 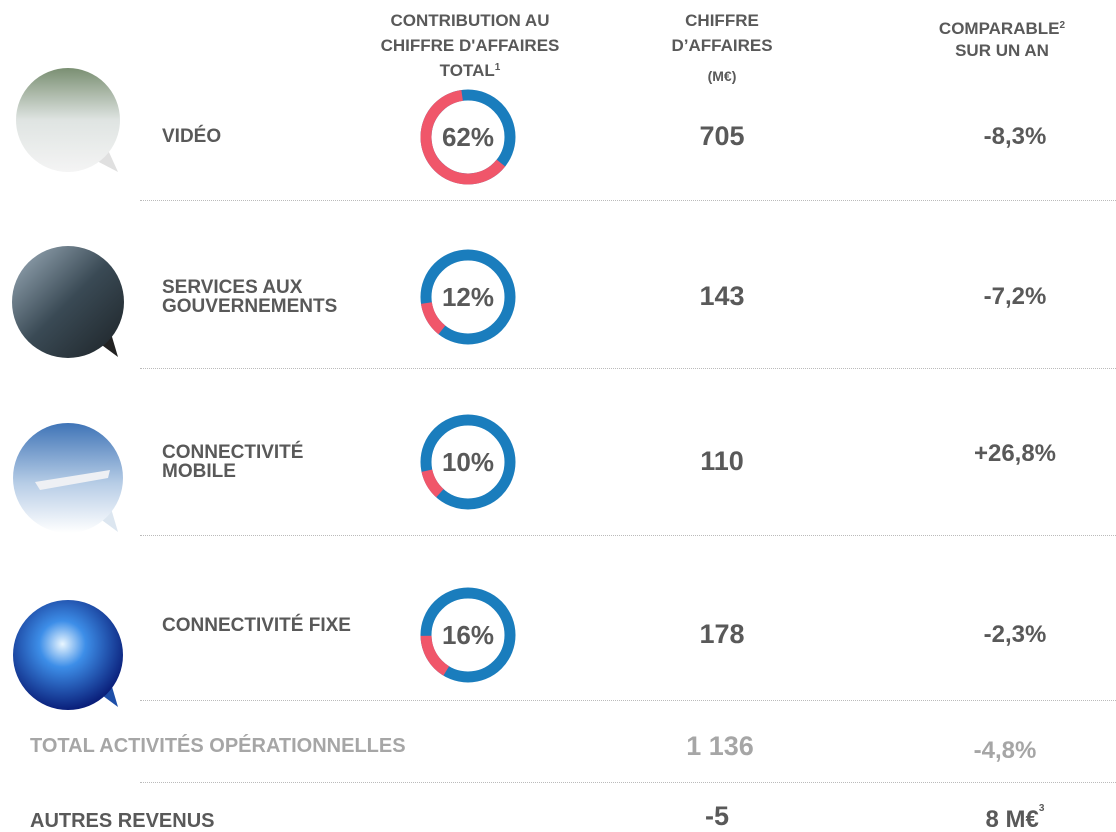 I want to click on share-label: 12%, so click(x=468, y=297).